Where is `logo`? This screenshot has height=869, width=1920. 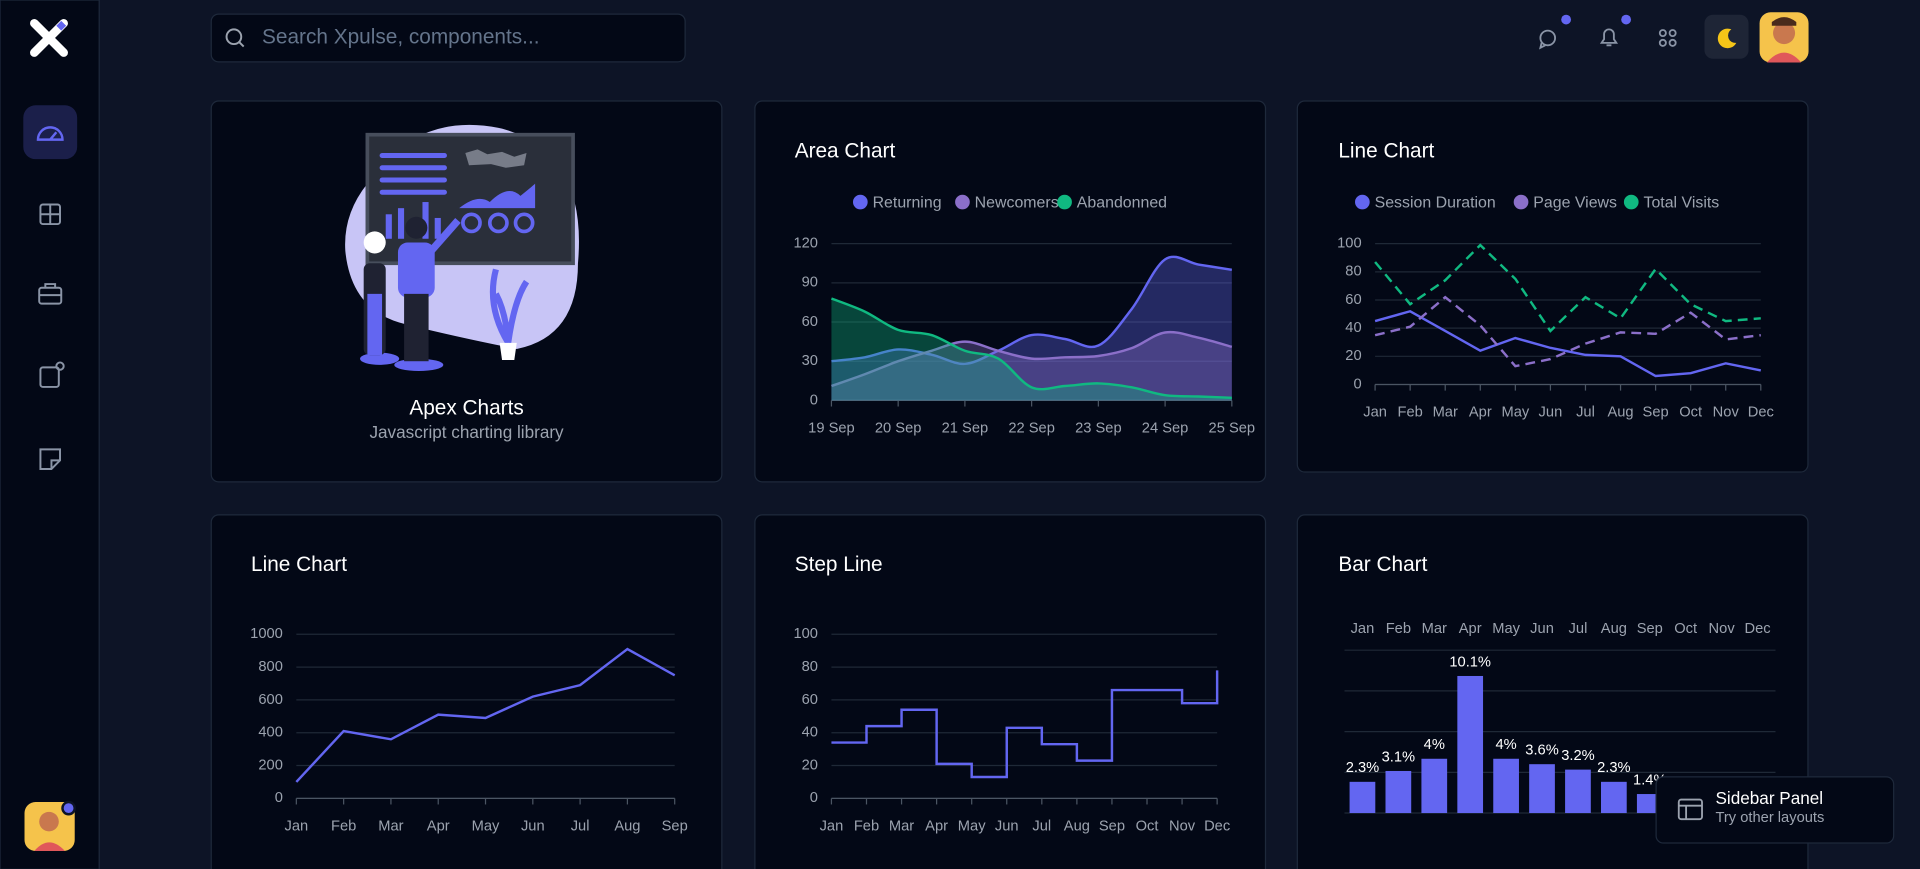 logo is located at coordinates (49, 37).